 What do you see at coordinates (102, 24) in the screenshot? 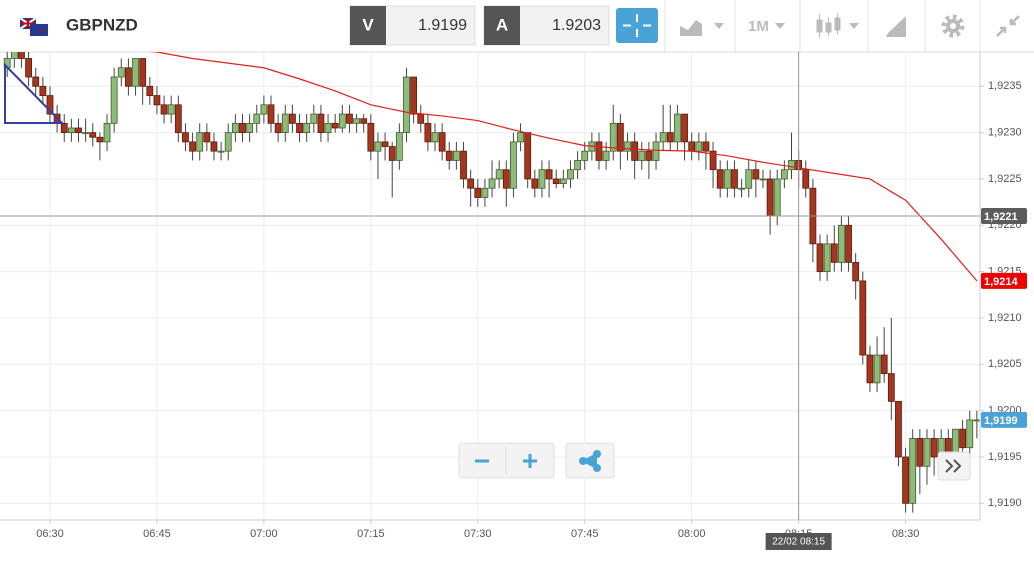
I see `symbol: GBPNZD` at bounding box center [102, 24].